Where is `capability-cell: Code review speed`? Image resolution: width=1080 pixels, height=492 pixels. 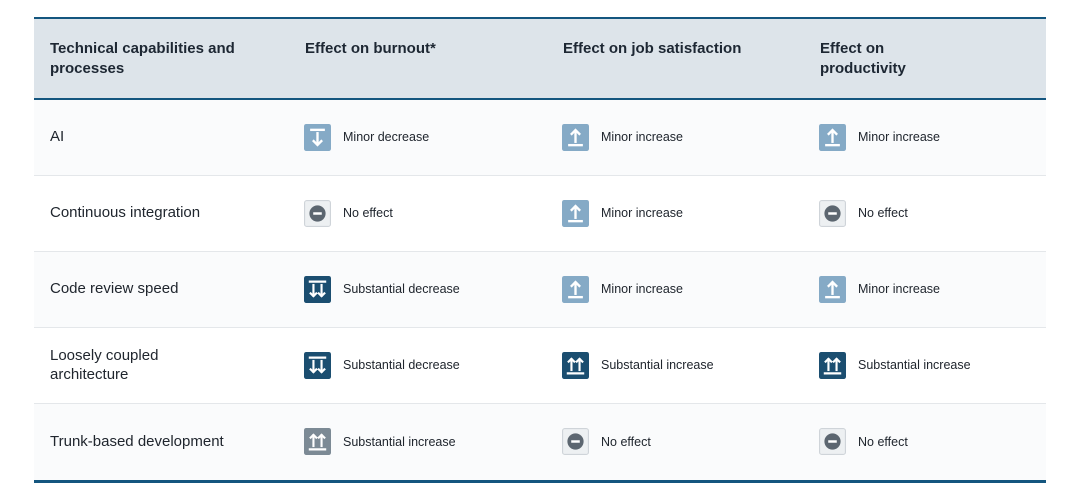 capability-cell: Code review speed is located at coordinates (161, 289).